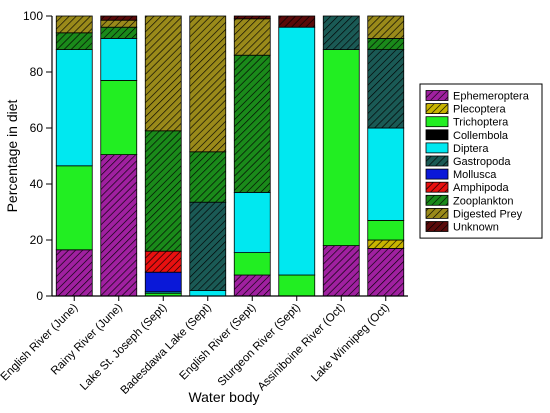 Image resolution: width=550 pixels, height=413 pixels. What do you see at coordinates (223, 397) in the screenshot?
I see `x-axis-title: Water body` at bounding box center [223, 397].